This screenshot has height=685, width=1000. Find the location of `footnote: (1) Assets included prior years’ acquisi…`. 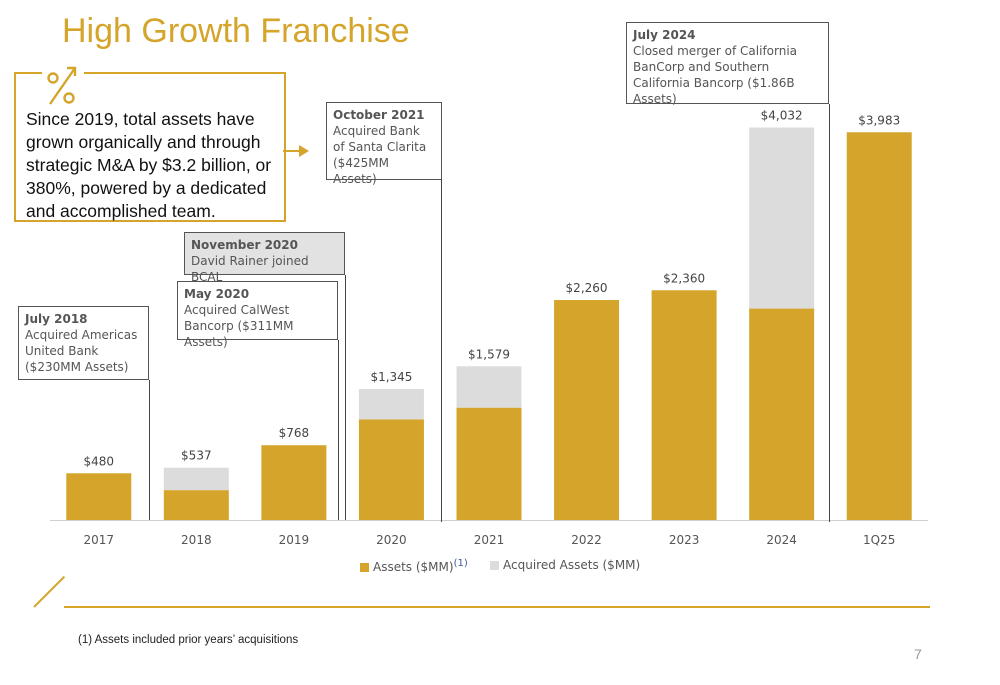

footnote: (1) Assets included prior years’ acquisi… is located at coordinates (188, 640).